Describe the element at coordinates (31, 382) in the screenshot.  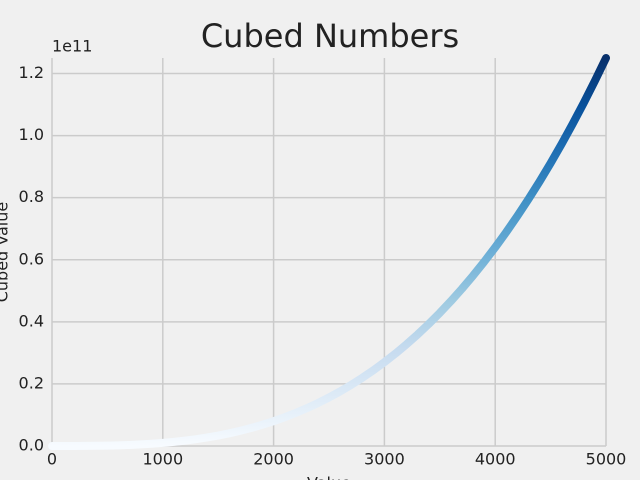
I see `y-tick-label: 0.2` at that location.